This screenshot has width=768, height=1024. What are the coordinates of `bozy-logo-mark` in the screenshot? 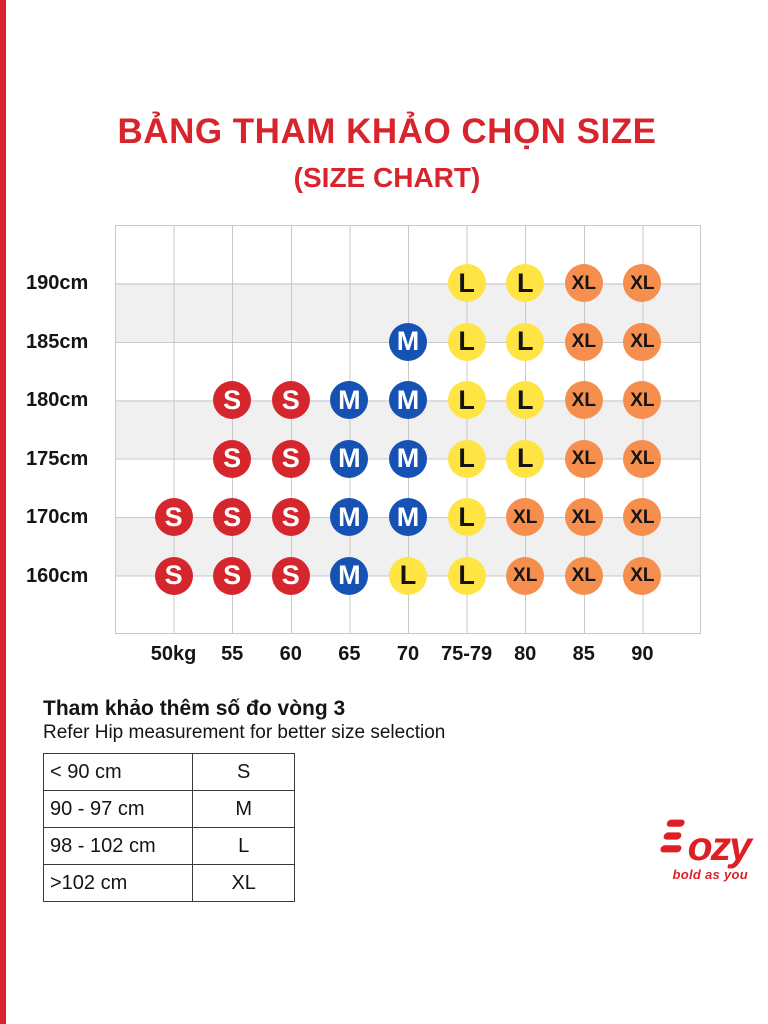 It's located at (672, 836).